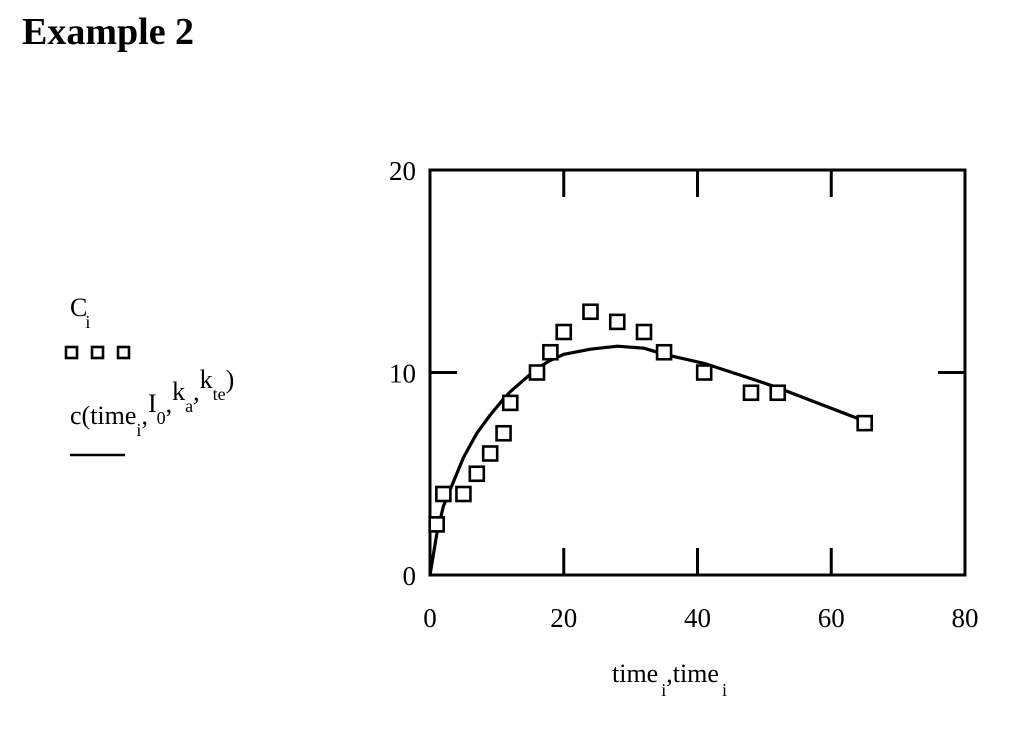 Image resolution: width=1024 pixels, height=729 pixels. What do you see at coordinates (87, 322) in the screenshot?
I see `y-label-series1-sub: i` at bounding box center [87, 322].